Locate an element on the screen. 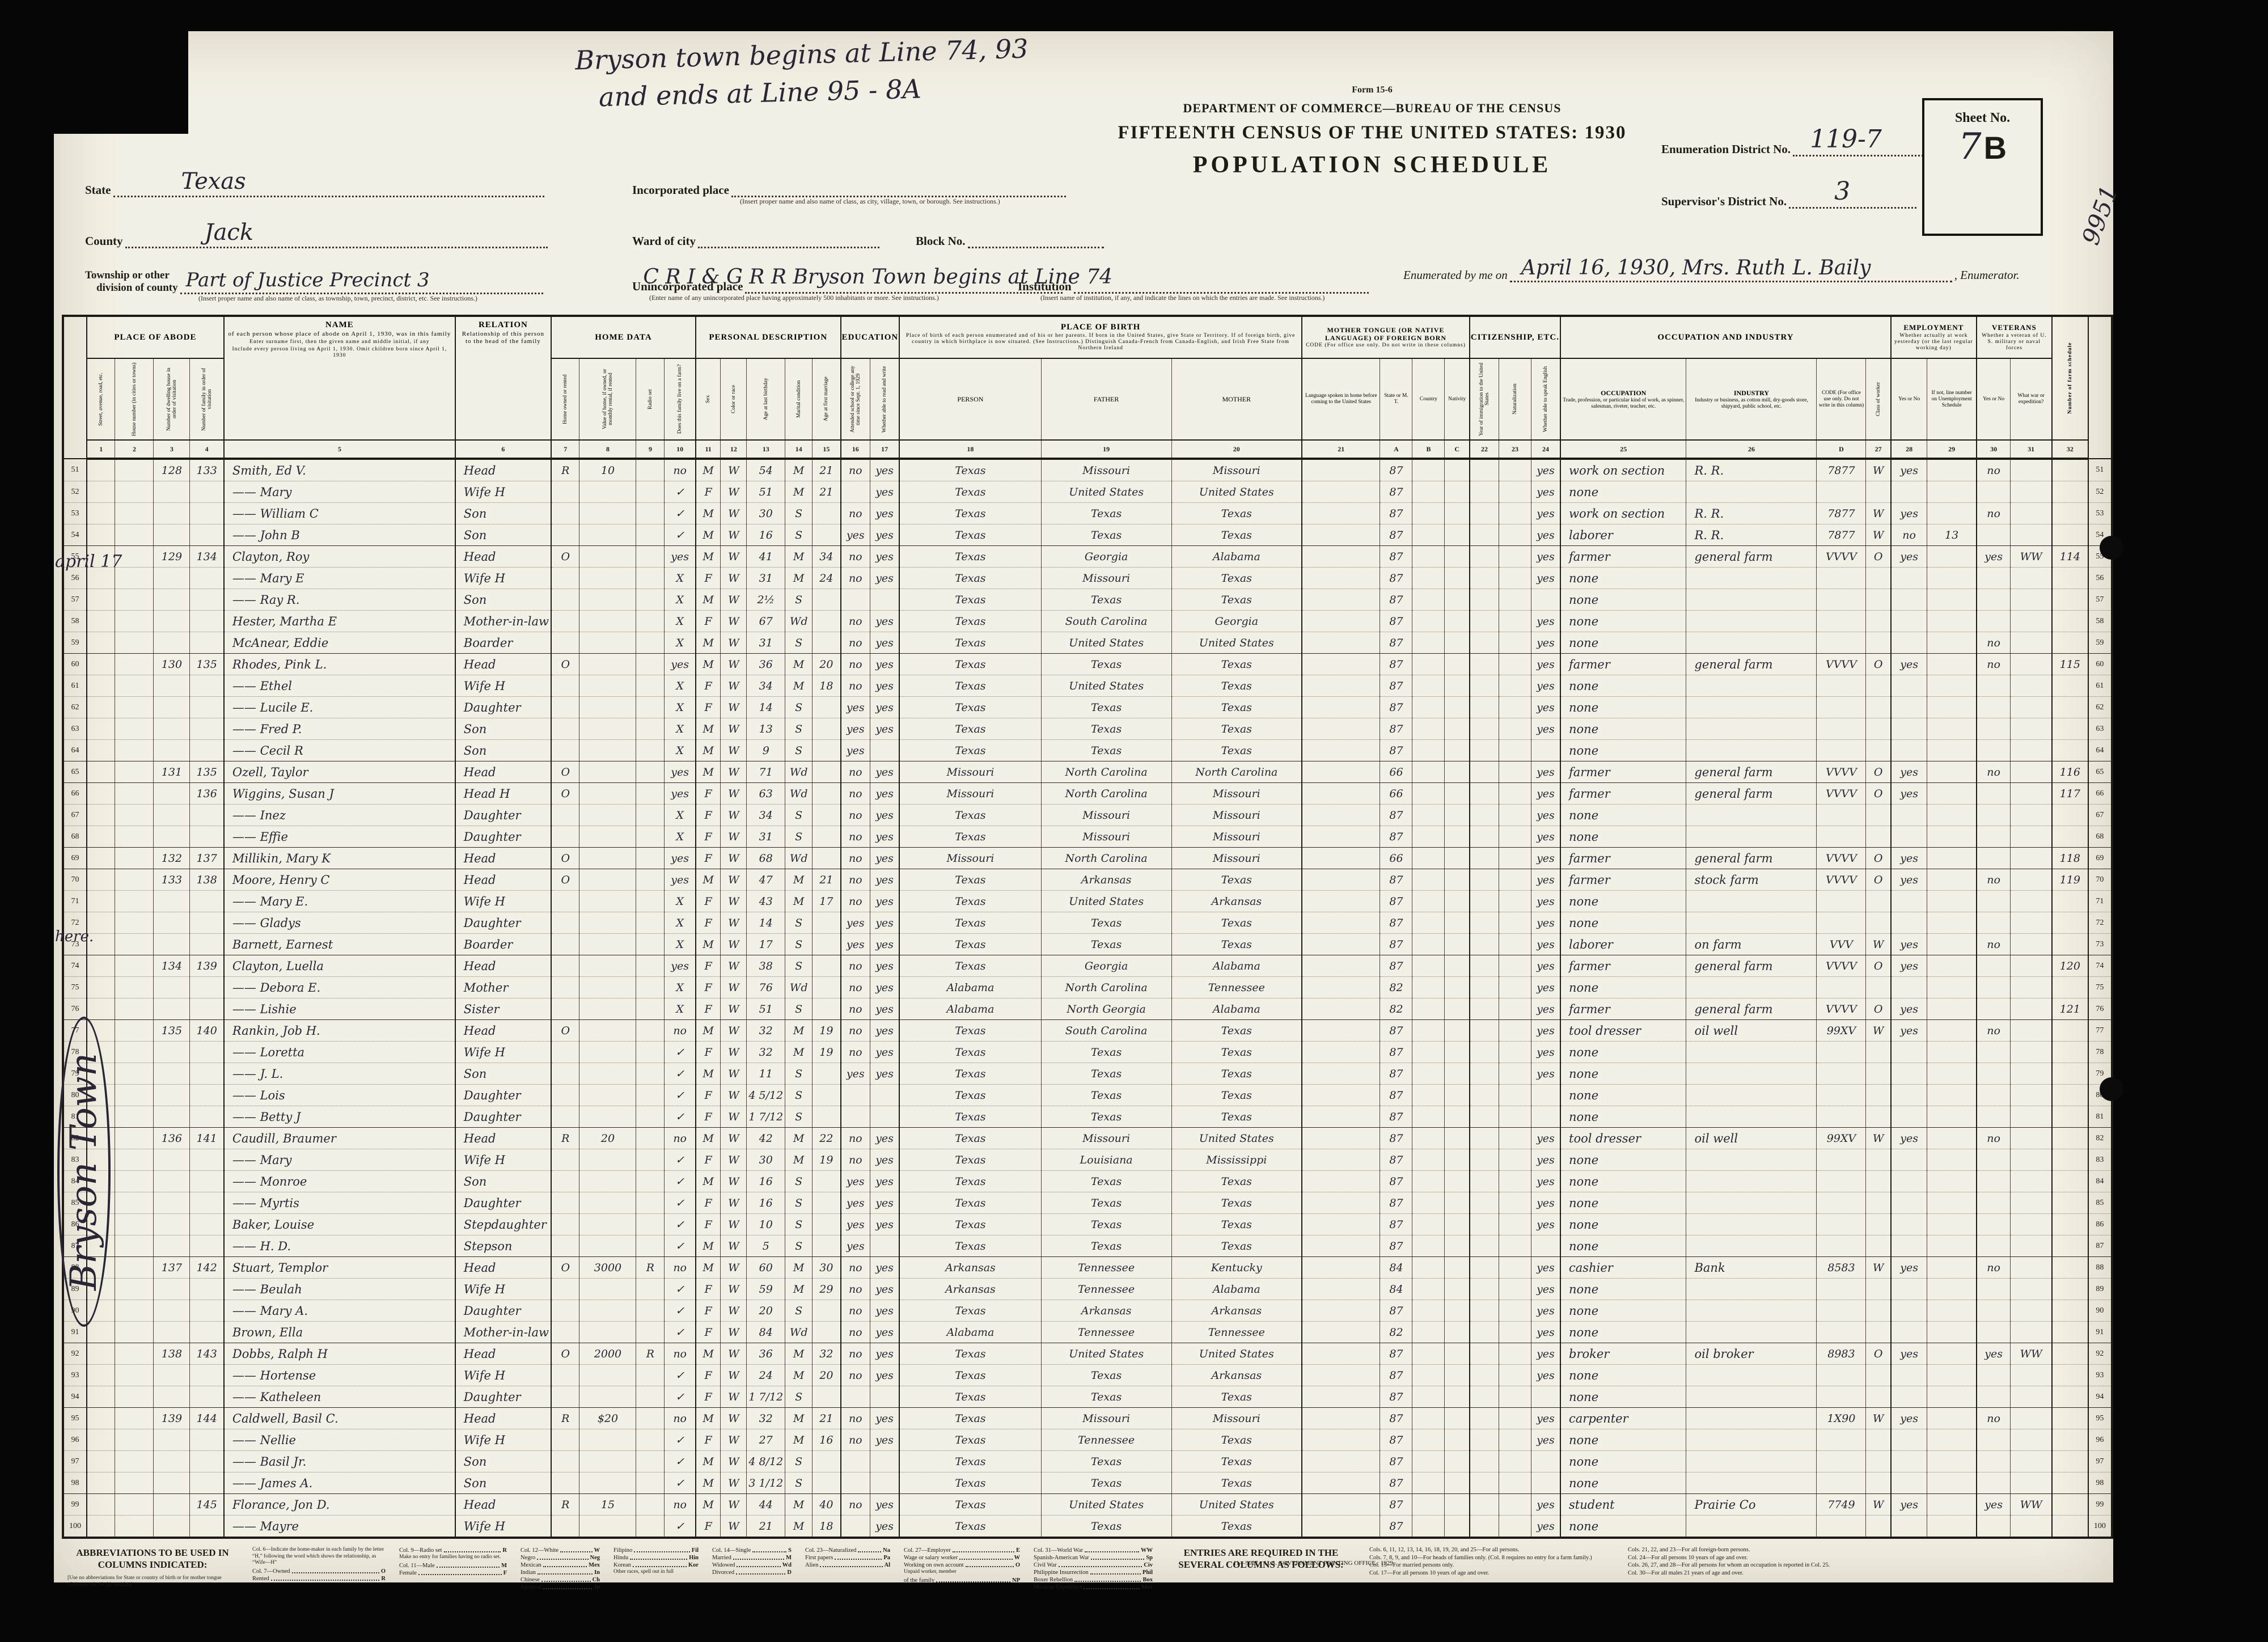  cell-occupation: work on section is located at coordinates (1623, 470).